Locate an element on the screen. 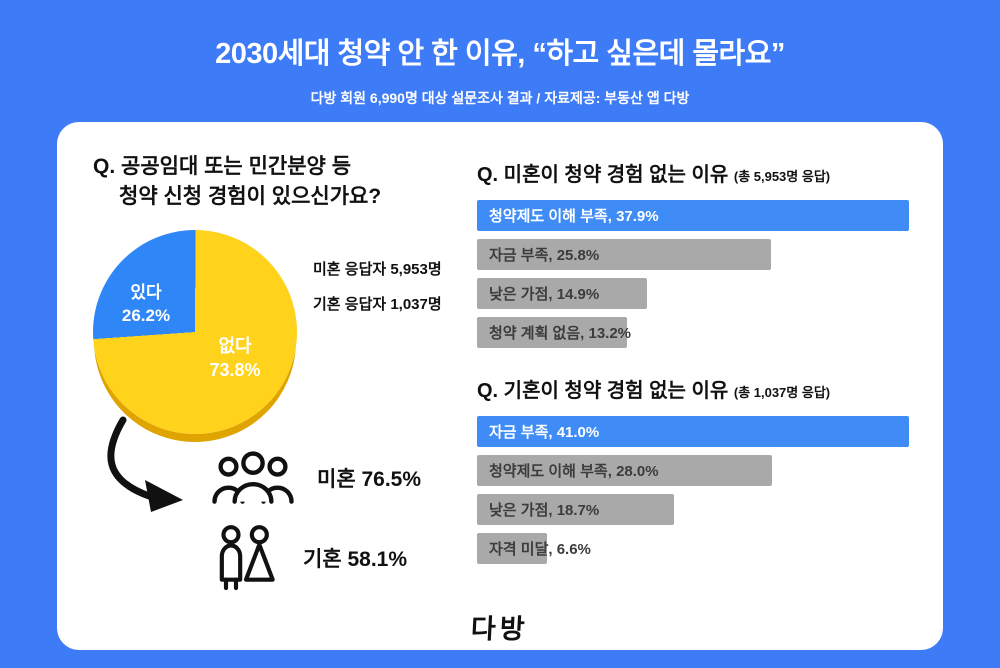  bar-chart-1-title: Q. 미혼이 청약 경험 없는 이유 (총 5,953명 응답) is located at coordinates (693, 172).